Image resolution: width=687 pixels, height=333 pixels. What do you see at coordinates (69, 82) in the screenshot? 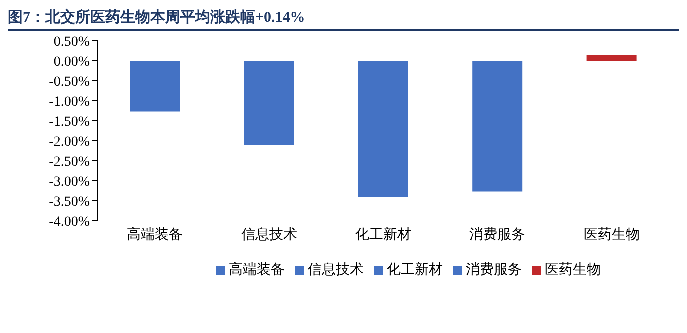
I see `y-tick-label: -0.50%` at bounding box center [69, 82].